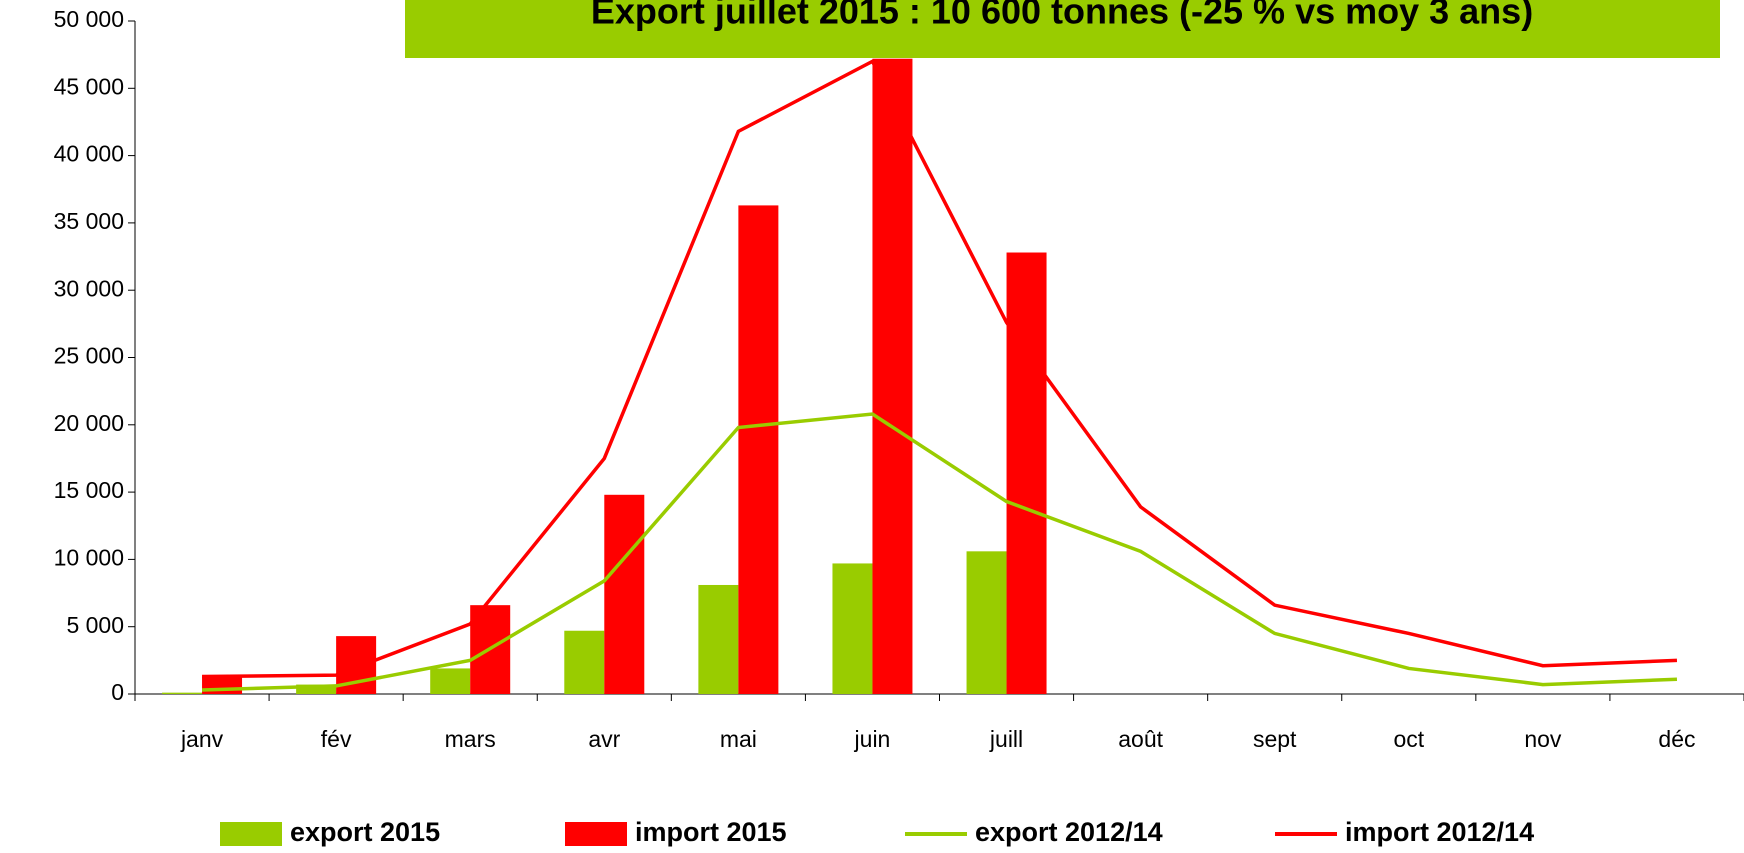  Describe the element at coordinates (117, 692) in the screenshot. I see `y-tick-label: 0` at that location.